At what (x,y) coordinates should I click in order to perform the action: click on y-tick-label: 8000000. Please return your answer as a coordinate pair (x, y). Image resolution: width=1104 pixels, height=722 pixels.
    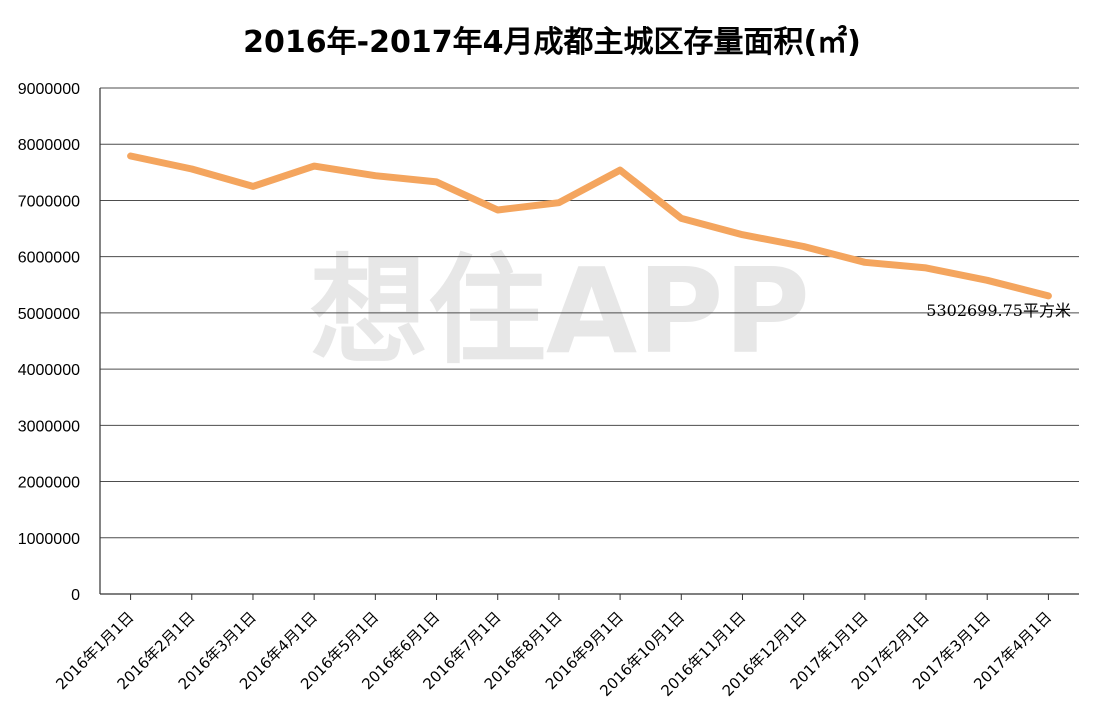
    Looking at the image, I should click on (49, 145).